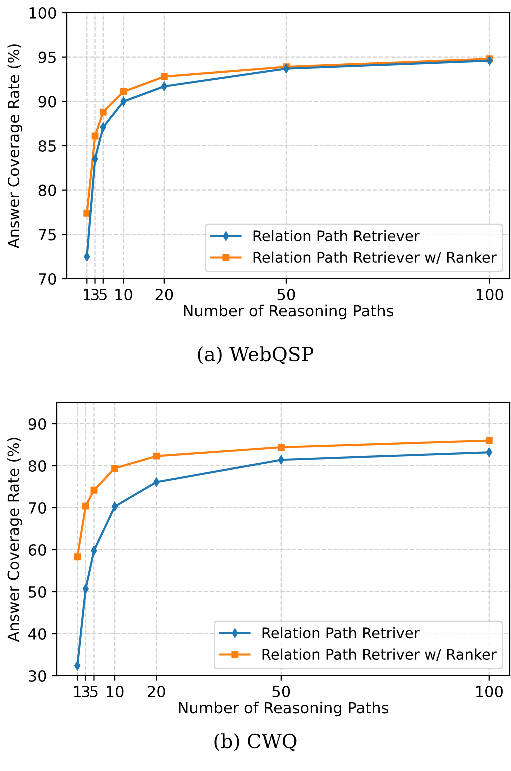 Image resolution: width=511 pixels, height=771 pixels. I want to click on text: (b) CWQ, so click(255, 743).